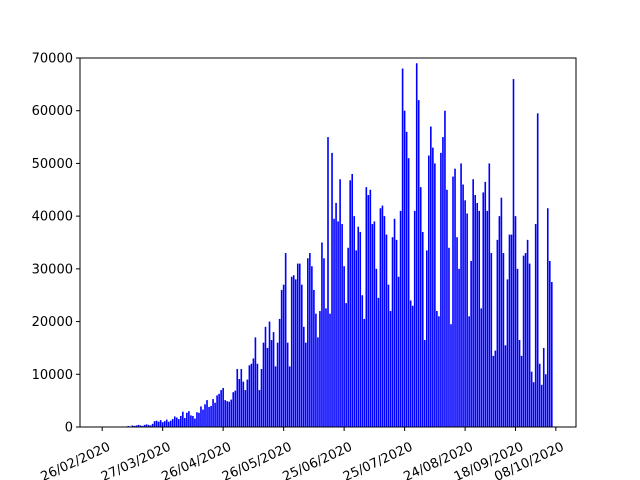 Image resolution: width=640 pixels, height=480 pixels. I want to click on y-tick-label: 50000, so click(52, 164).